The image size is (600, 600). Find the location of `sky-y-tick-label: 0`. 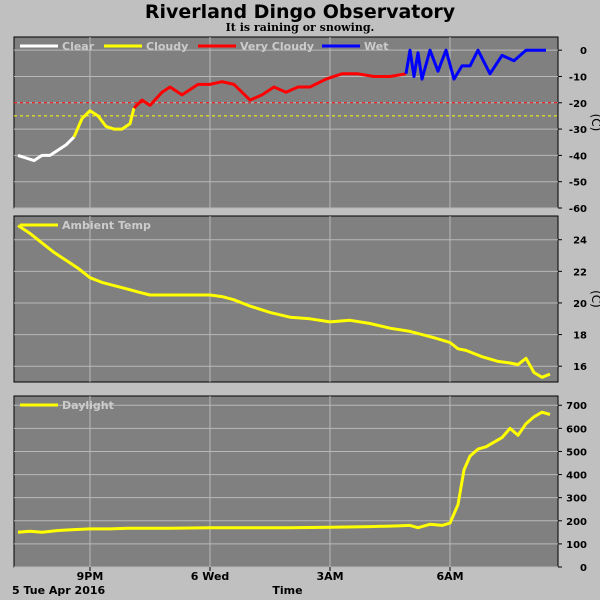

sky-y-tick-label: 0 is located at coordinates (583, 51).